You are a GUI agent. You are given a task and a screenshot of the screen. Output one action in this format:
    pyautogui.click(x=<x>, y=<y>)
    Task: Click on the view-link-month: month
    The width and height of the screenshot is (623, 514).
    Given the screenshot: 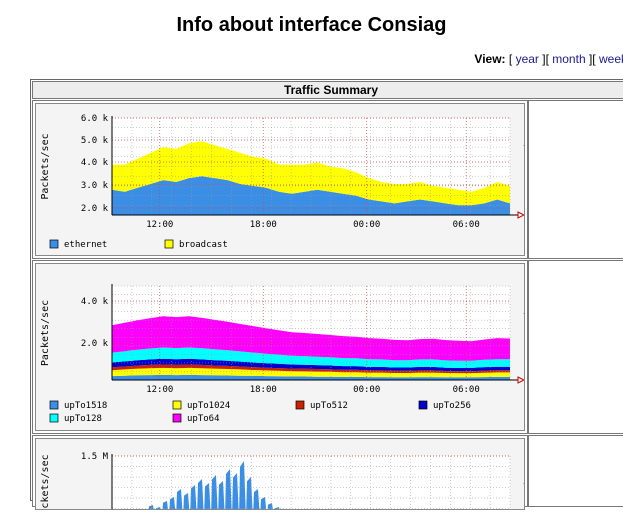 What is the action you would take?
    pyautogui.click(x=569, y=59)
    